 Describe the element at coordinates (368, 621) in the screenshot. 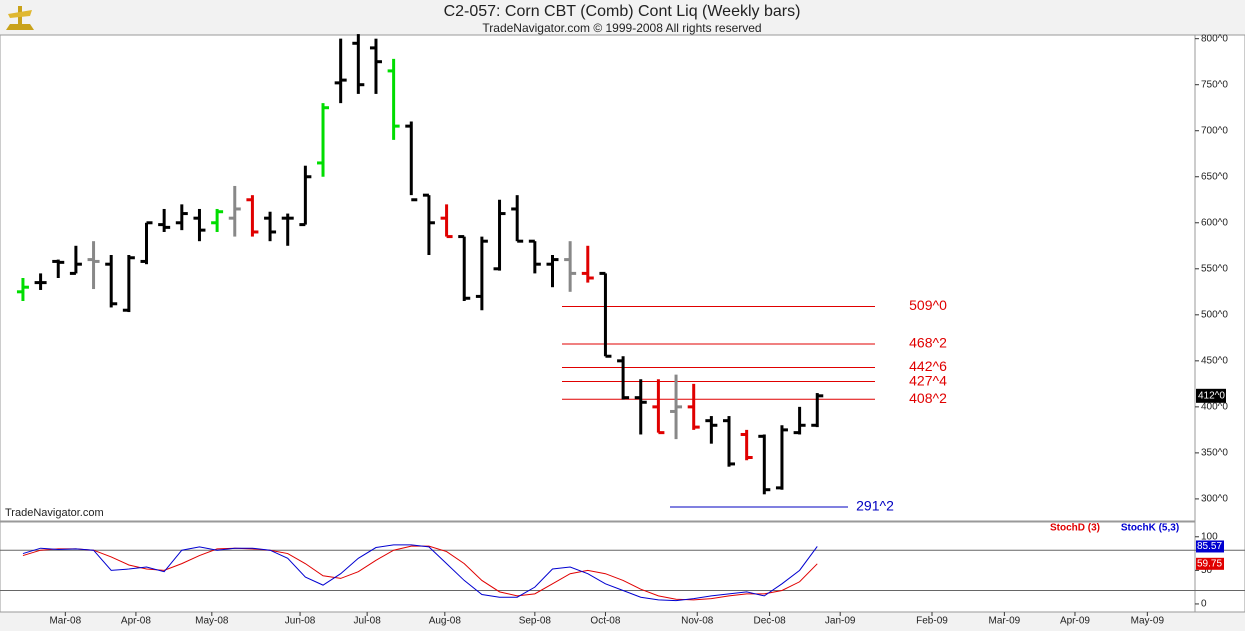

I see `x-tick-label: Jul-08` at that location.